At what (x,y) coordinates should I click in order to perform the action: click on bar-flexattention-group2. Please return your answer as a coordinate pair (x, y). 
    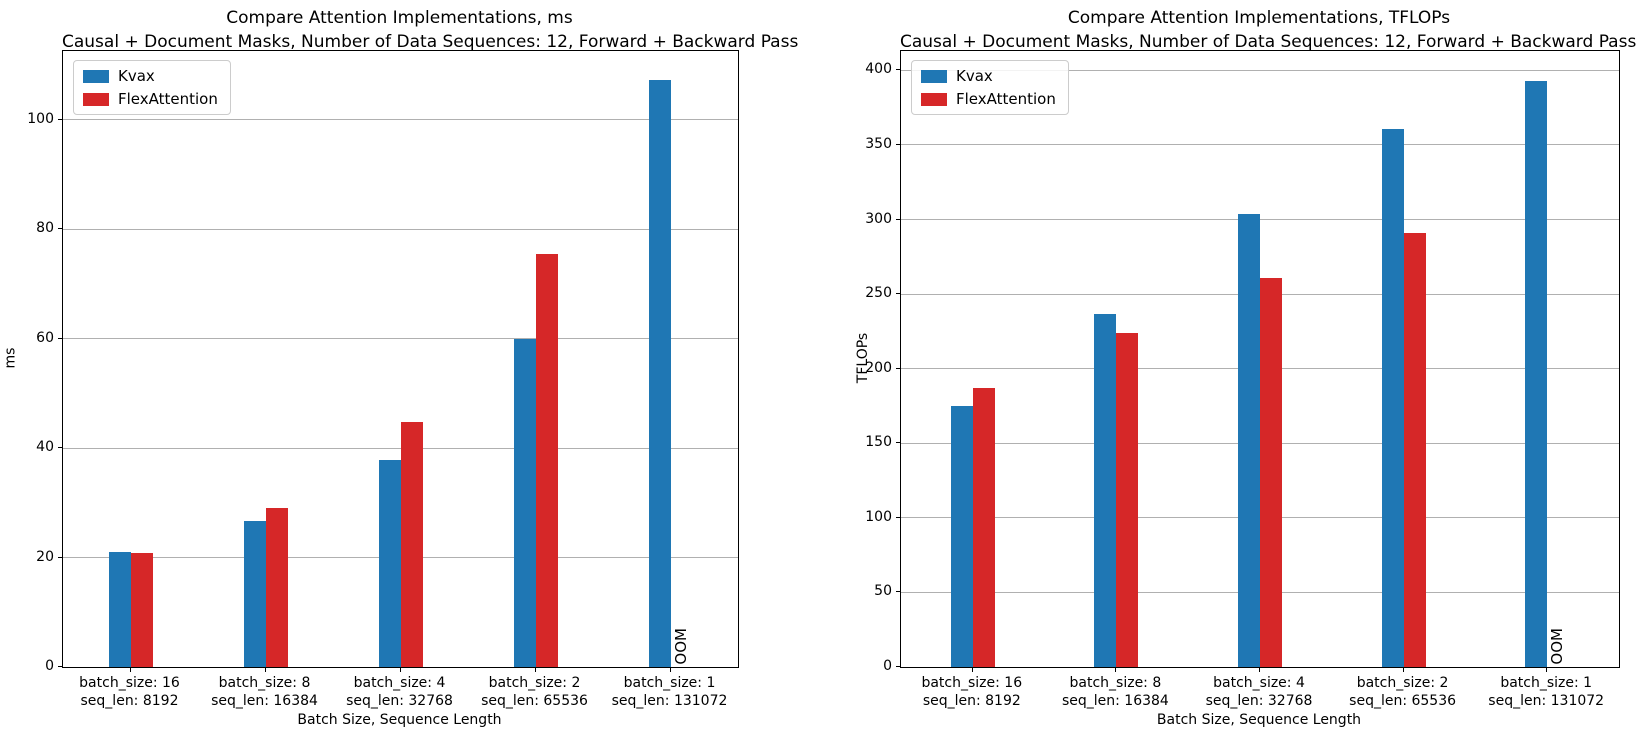
    Looking at the image, I should click on (1127, 499).